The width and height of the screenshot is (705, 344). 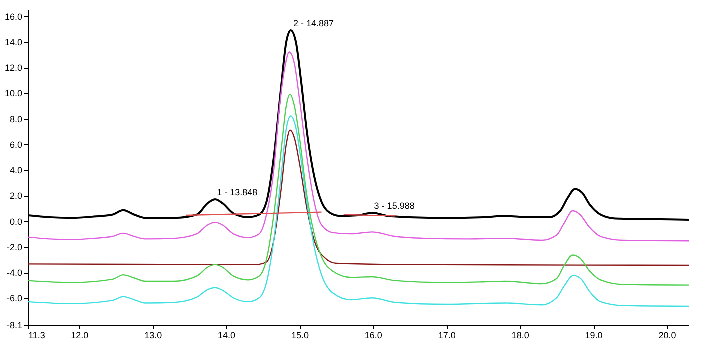 What do you see at coordinates (667, 335) in the screenshot?
I see `x-tick-label: 20.0` at bounding box center [667, 335].